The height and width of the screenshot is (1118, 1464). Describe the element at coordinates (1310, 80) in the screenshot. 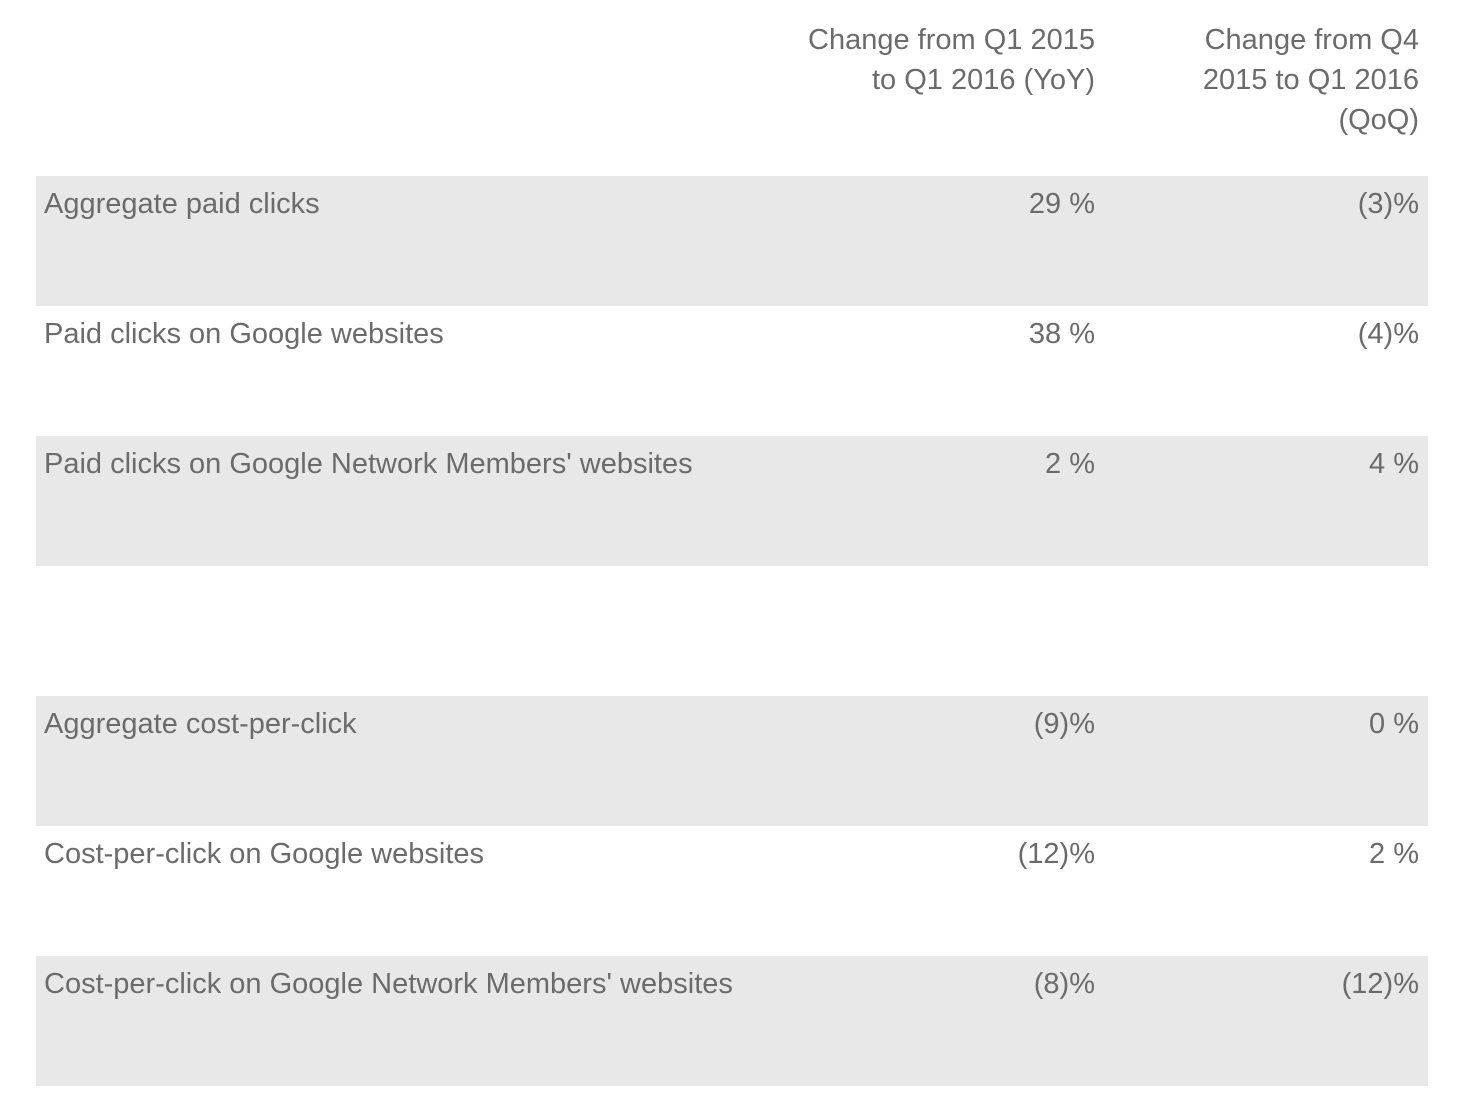

I see `header-qoq: Change from Q4 2015 to Q1 2016 (QoQ)` at that location.